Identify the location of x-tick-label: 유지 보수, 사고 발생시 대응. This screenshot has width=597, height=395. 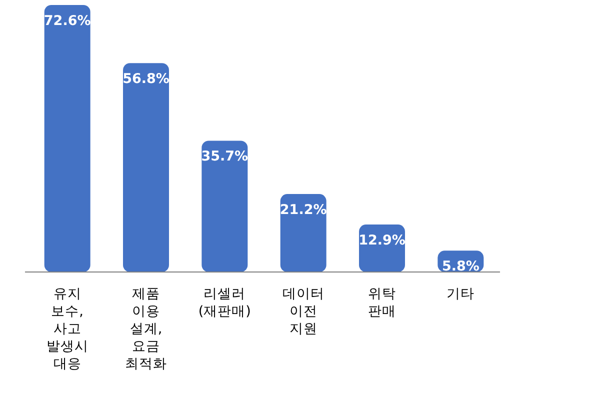
(67, 329).